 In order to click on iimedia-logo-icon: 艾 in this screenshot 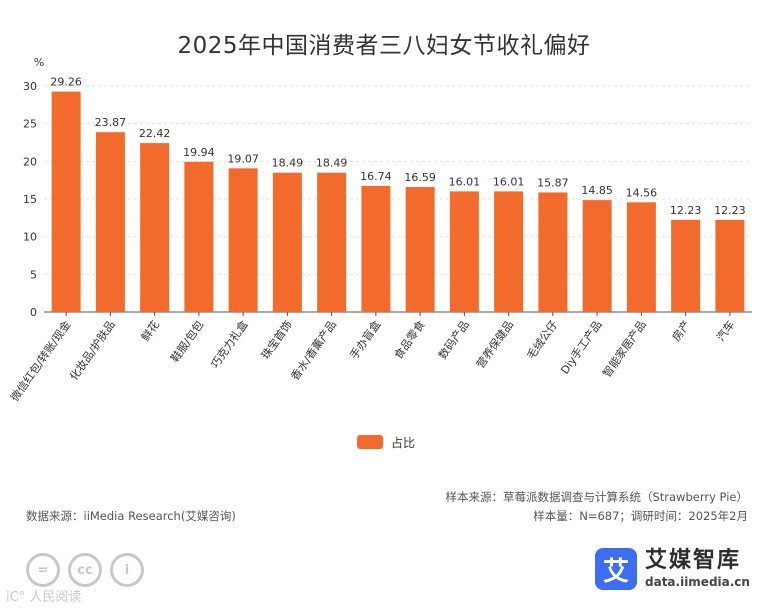, I will do `click(616, 569)`.